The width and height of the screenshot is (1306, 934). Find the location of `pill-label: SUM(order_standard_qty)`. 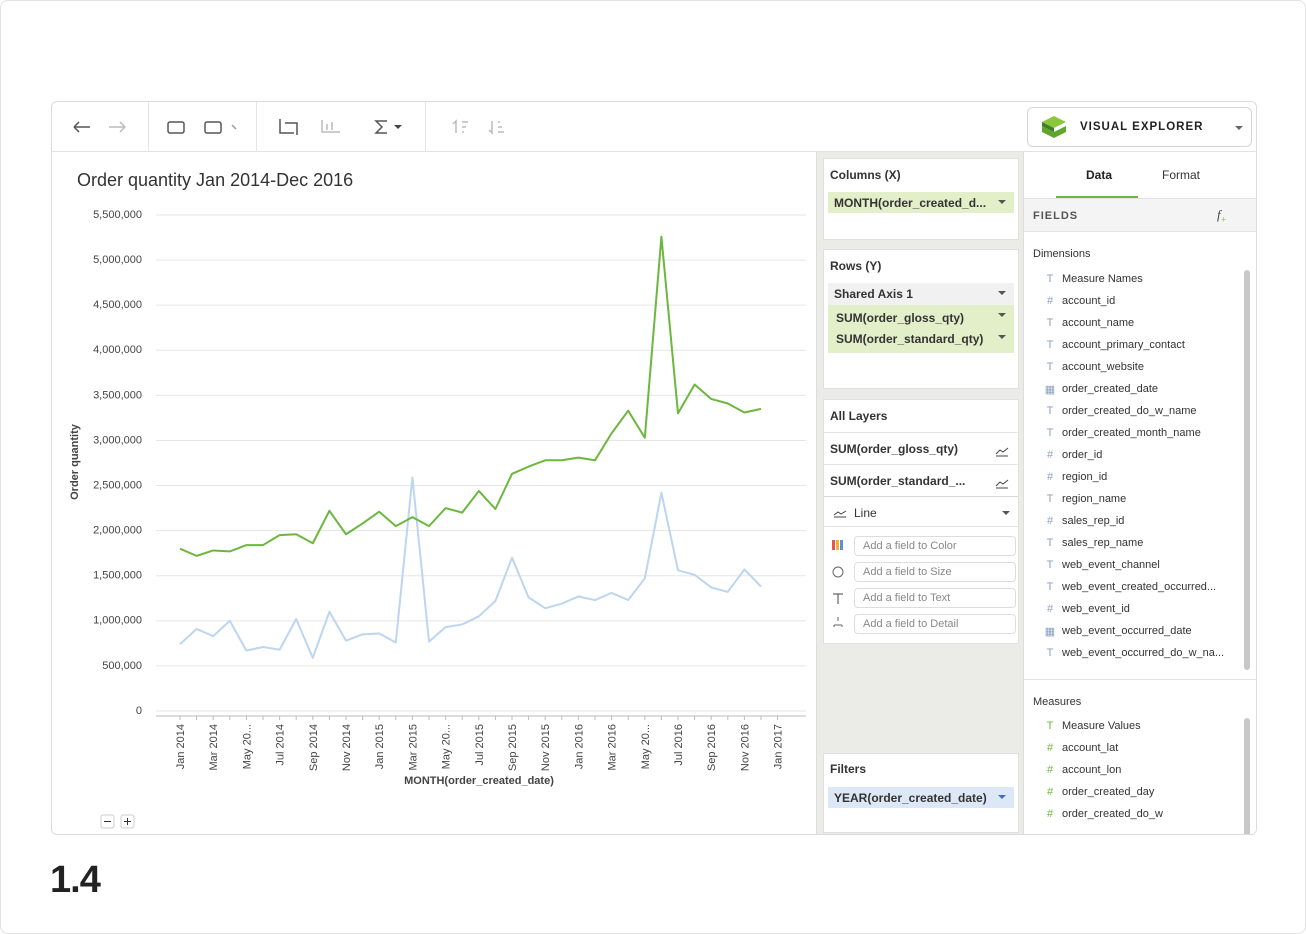

pill-label: SUM(order_standard_qty) is located at coordinates (909, 339).